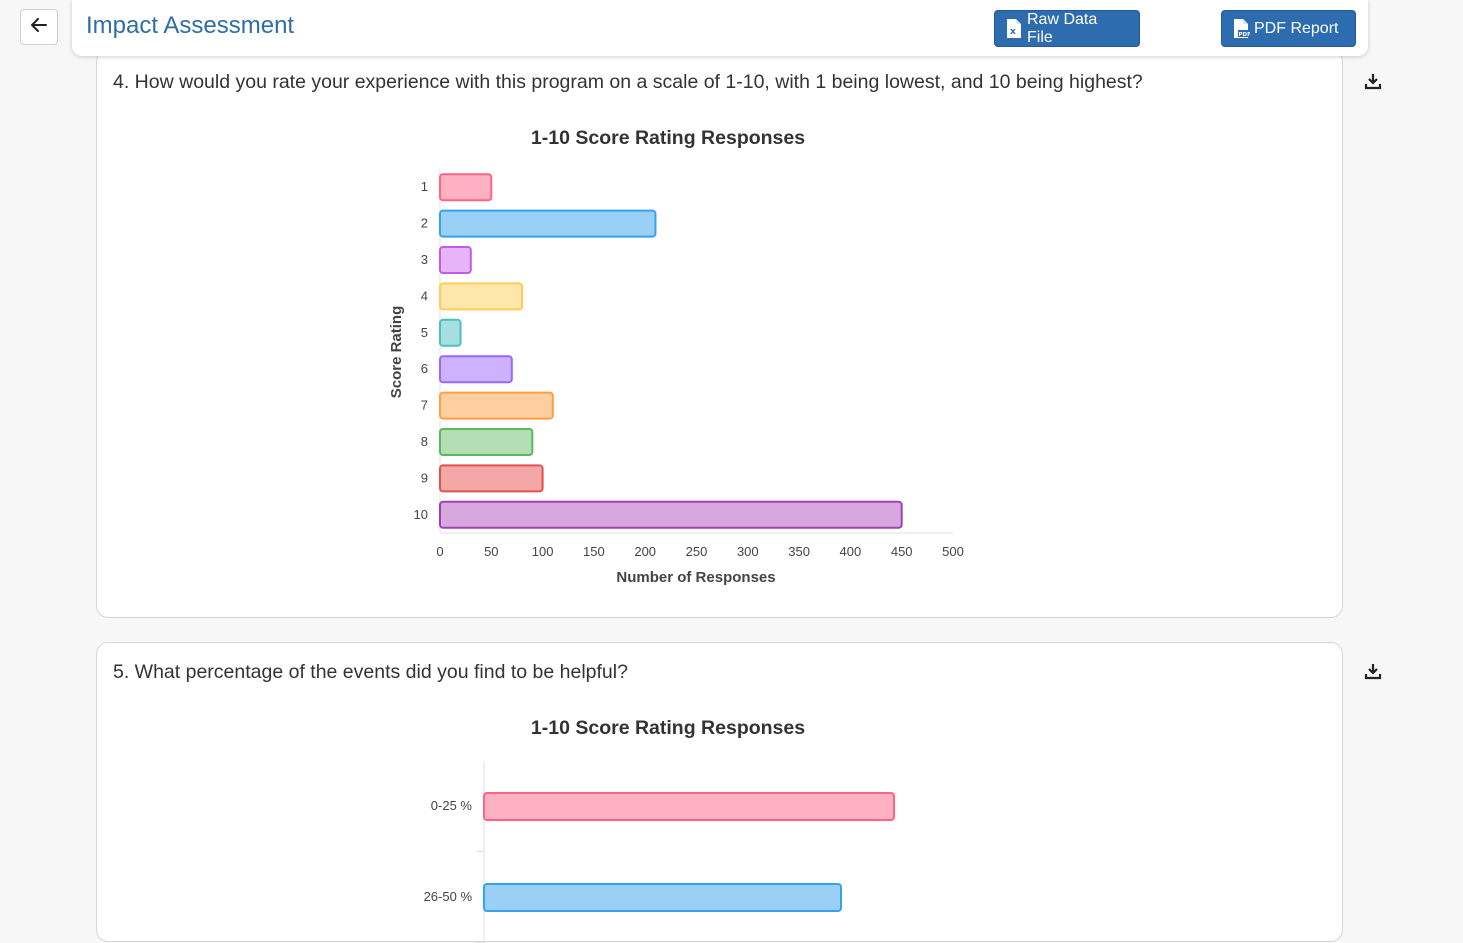 The height and width of the screenshot is (943, 1463). Describe the element at coordinates (851, 551) in the screenshot. I see `x-tick-label: 400` at that location.